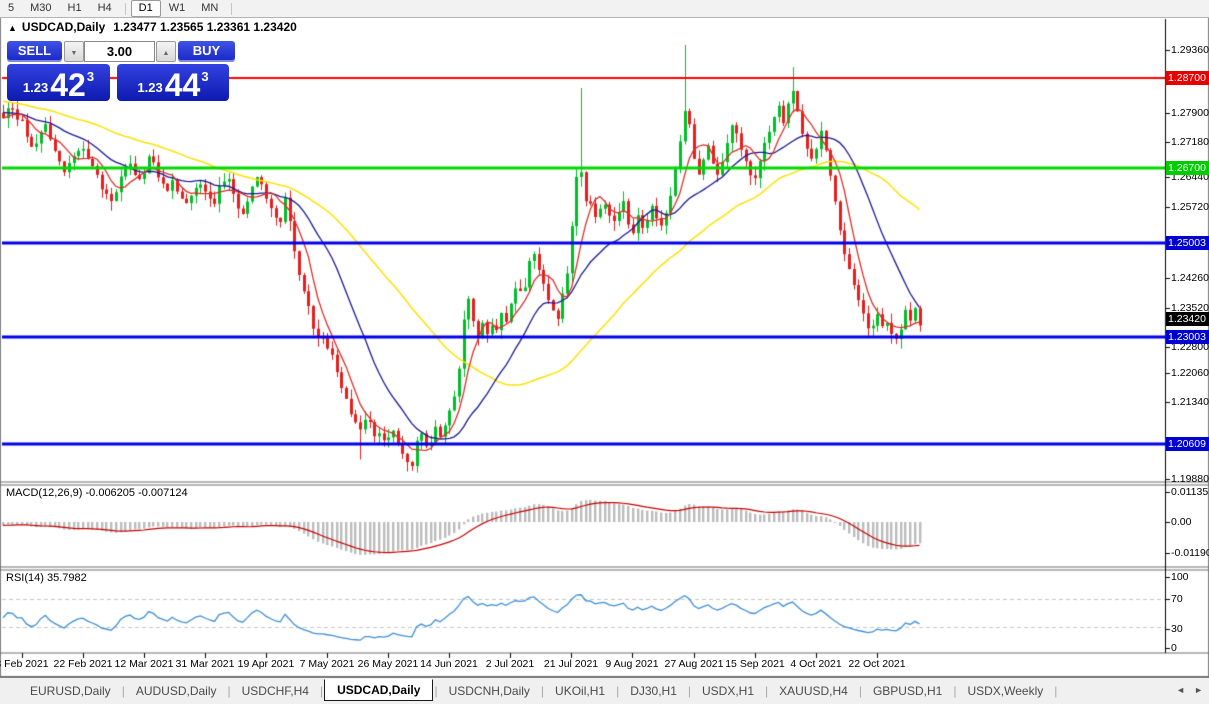  I want to click on collapse-triangle-icon: ▲, so click(12, 28).